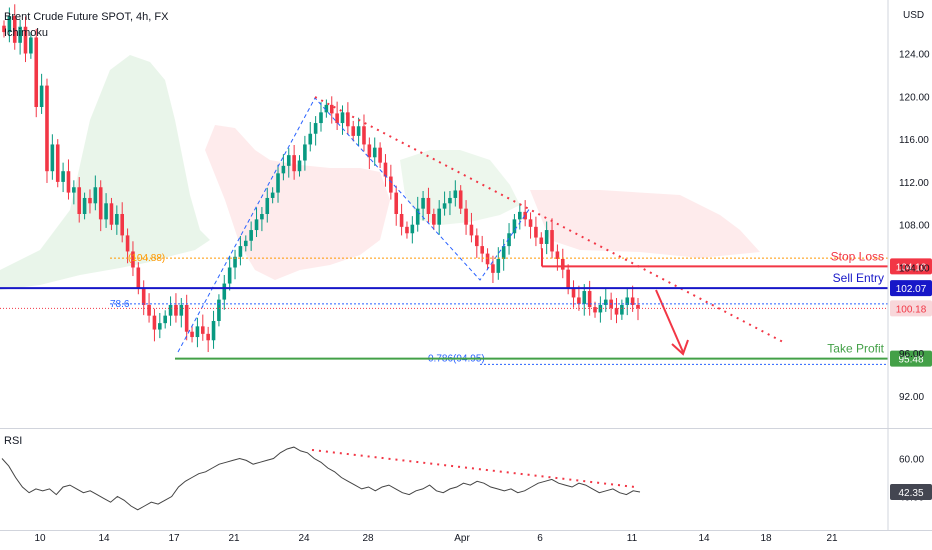 This screenshot has height=550, width=932. What do you see at coordinates (297, 202) in the screenshot?
I see `ichimoku-cloud-red` at bounding box center [297, 202].